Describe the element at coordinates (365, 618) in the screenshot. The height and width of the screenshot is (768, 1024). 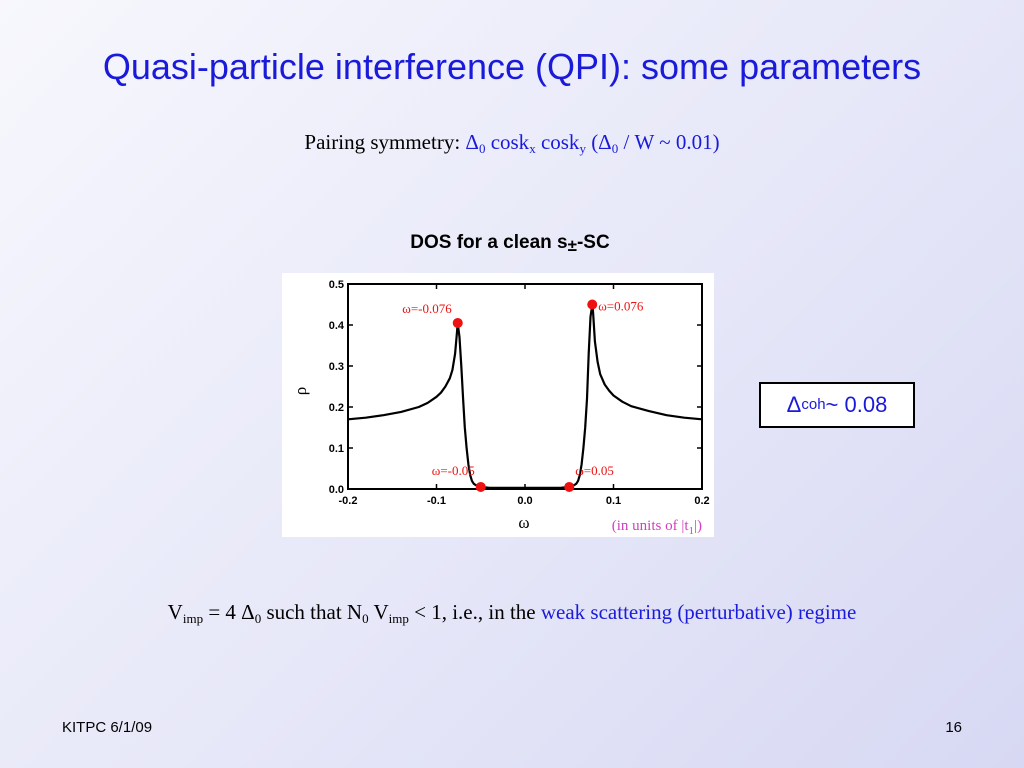
I see `n0-sub: 0` at that location.